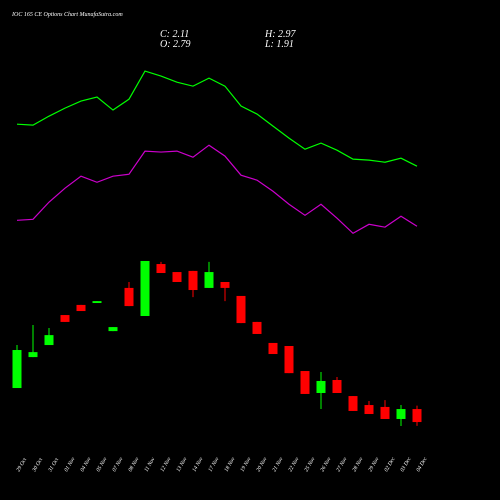  What do you see at coordinates (174, 34) in the screenshot?
I see `close-label: C: 2.11` at bounding box center [174, 34].